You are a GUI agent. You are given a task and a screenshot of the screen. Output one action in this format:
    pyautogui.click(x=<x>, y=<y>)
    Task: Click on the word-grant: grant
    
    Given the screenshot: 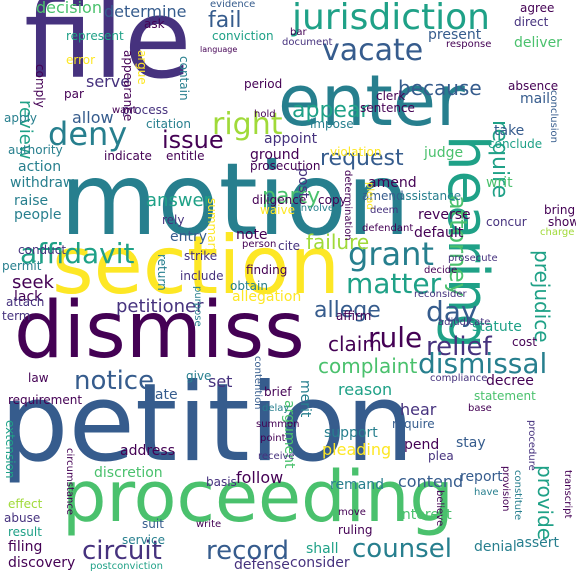 What is the action you would take?
    pyautogui.click(x=391, y=254)
    